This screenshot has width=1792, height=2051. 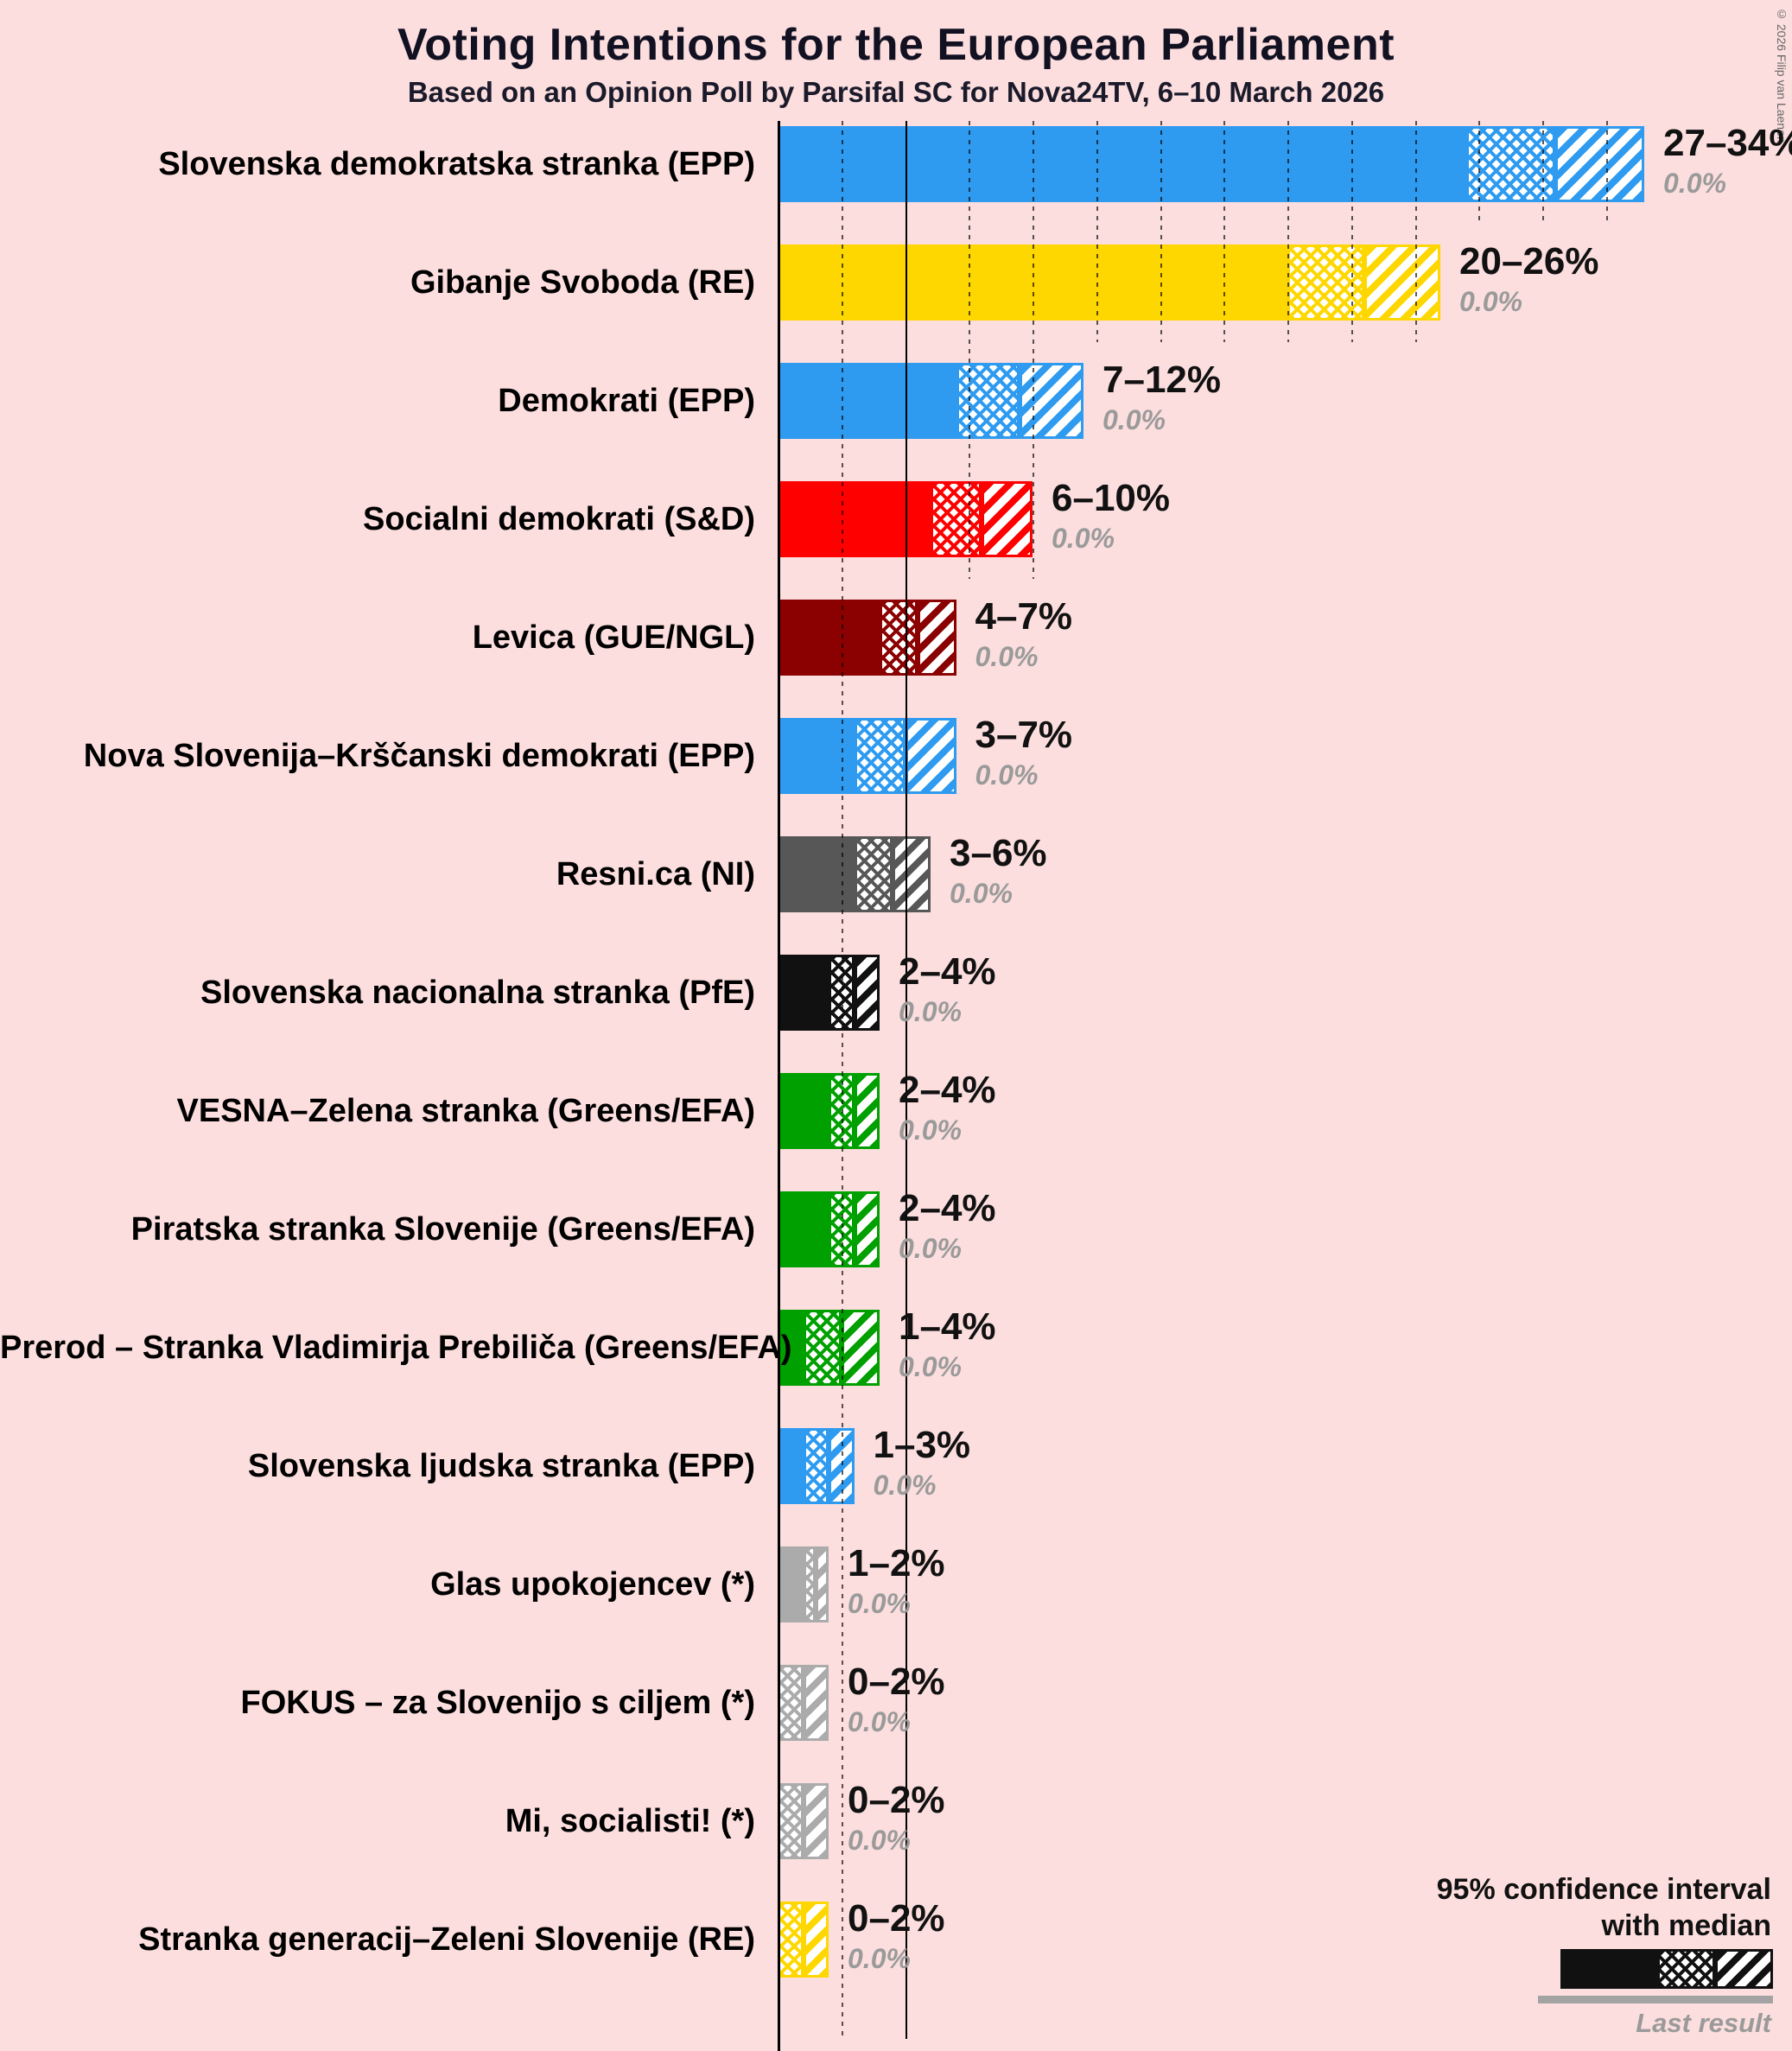 I want to click on party-label: Nova Slovenija–Krščanski demokrati (EPP), so click(x=419, y=756).